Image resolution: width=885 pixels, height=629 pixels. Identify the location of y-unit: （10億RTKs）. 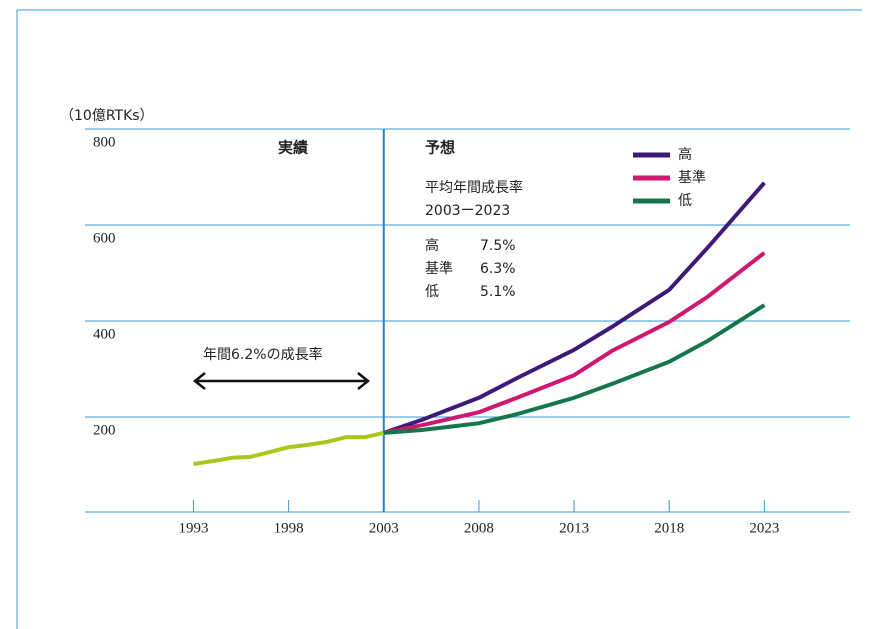
(107, 116).